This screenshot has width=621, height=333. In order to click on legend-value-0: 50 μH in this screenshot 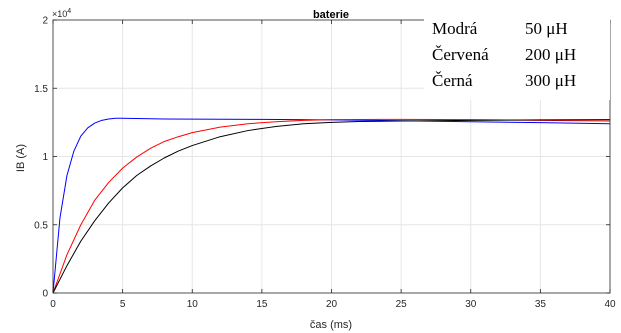, I will do `click(546, 28)`.